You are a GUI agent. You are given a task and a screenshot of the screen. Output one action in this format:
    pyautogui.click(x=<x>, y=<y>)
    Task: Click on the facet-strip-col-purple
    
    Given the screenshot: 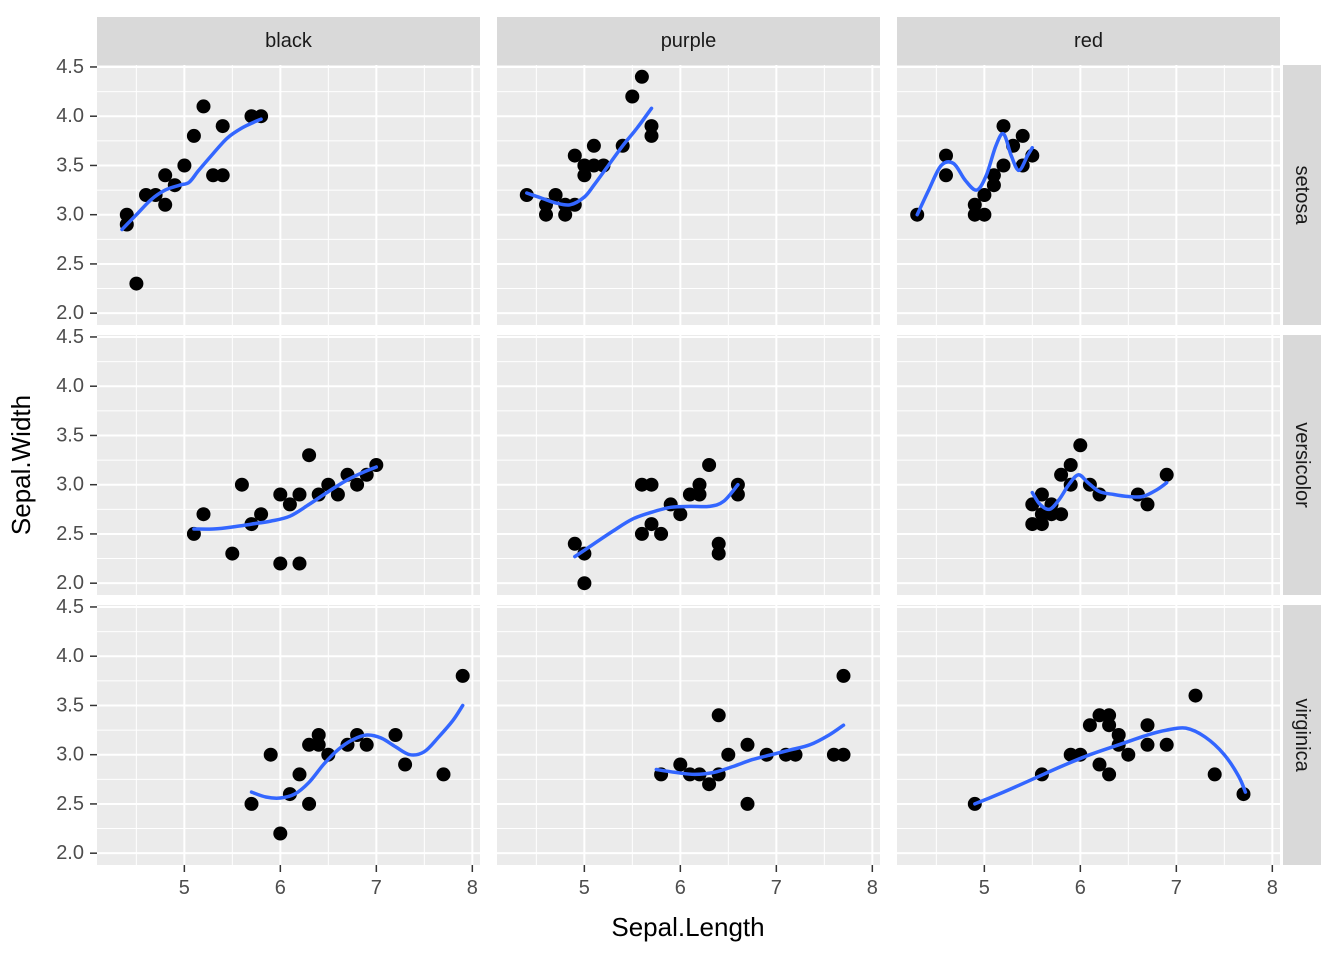 What is the action you would take?
    pyautogui.click(x=688, y=41)
    